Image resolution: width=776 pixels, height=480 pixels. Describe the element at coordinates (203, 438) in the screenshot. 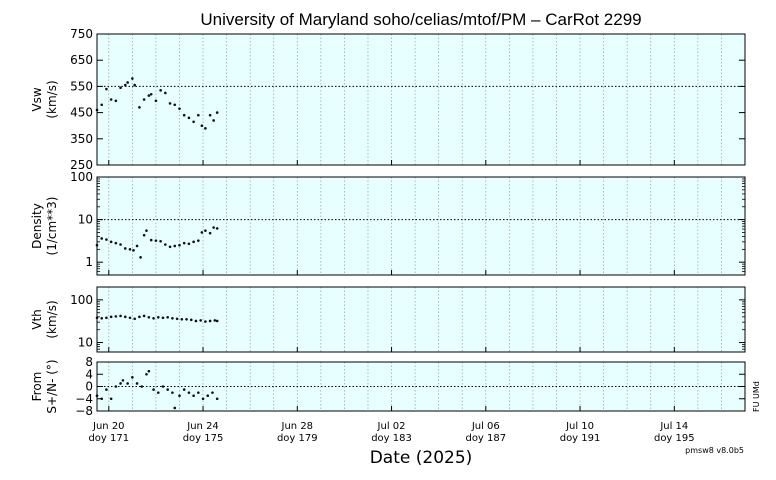

I see `doy-tick-label: doy 175` at that location.